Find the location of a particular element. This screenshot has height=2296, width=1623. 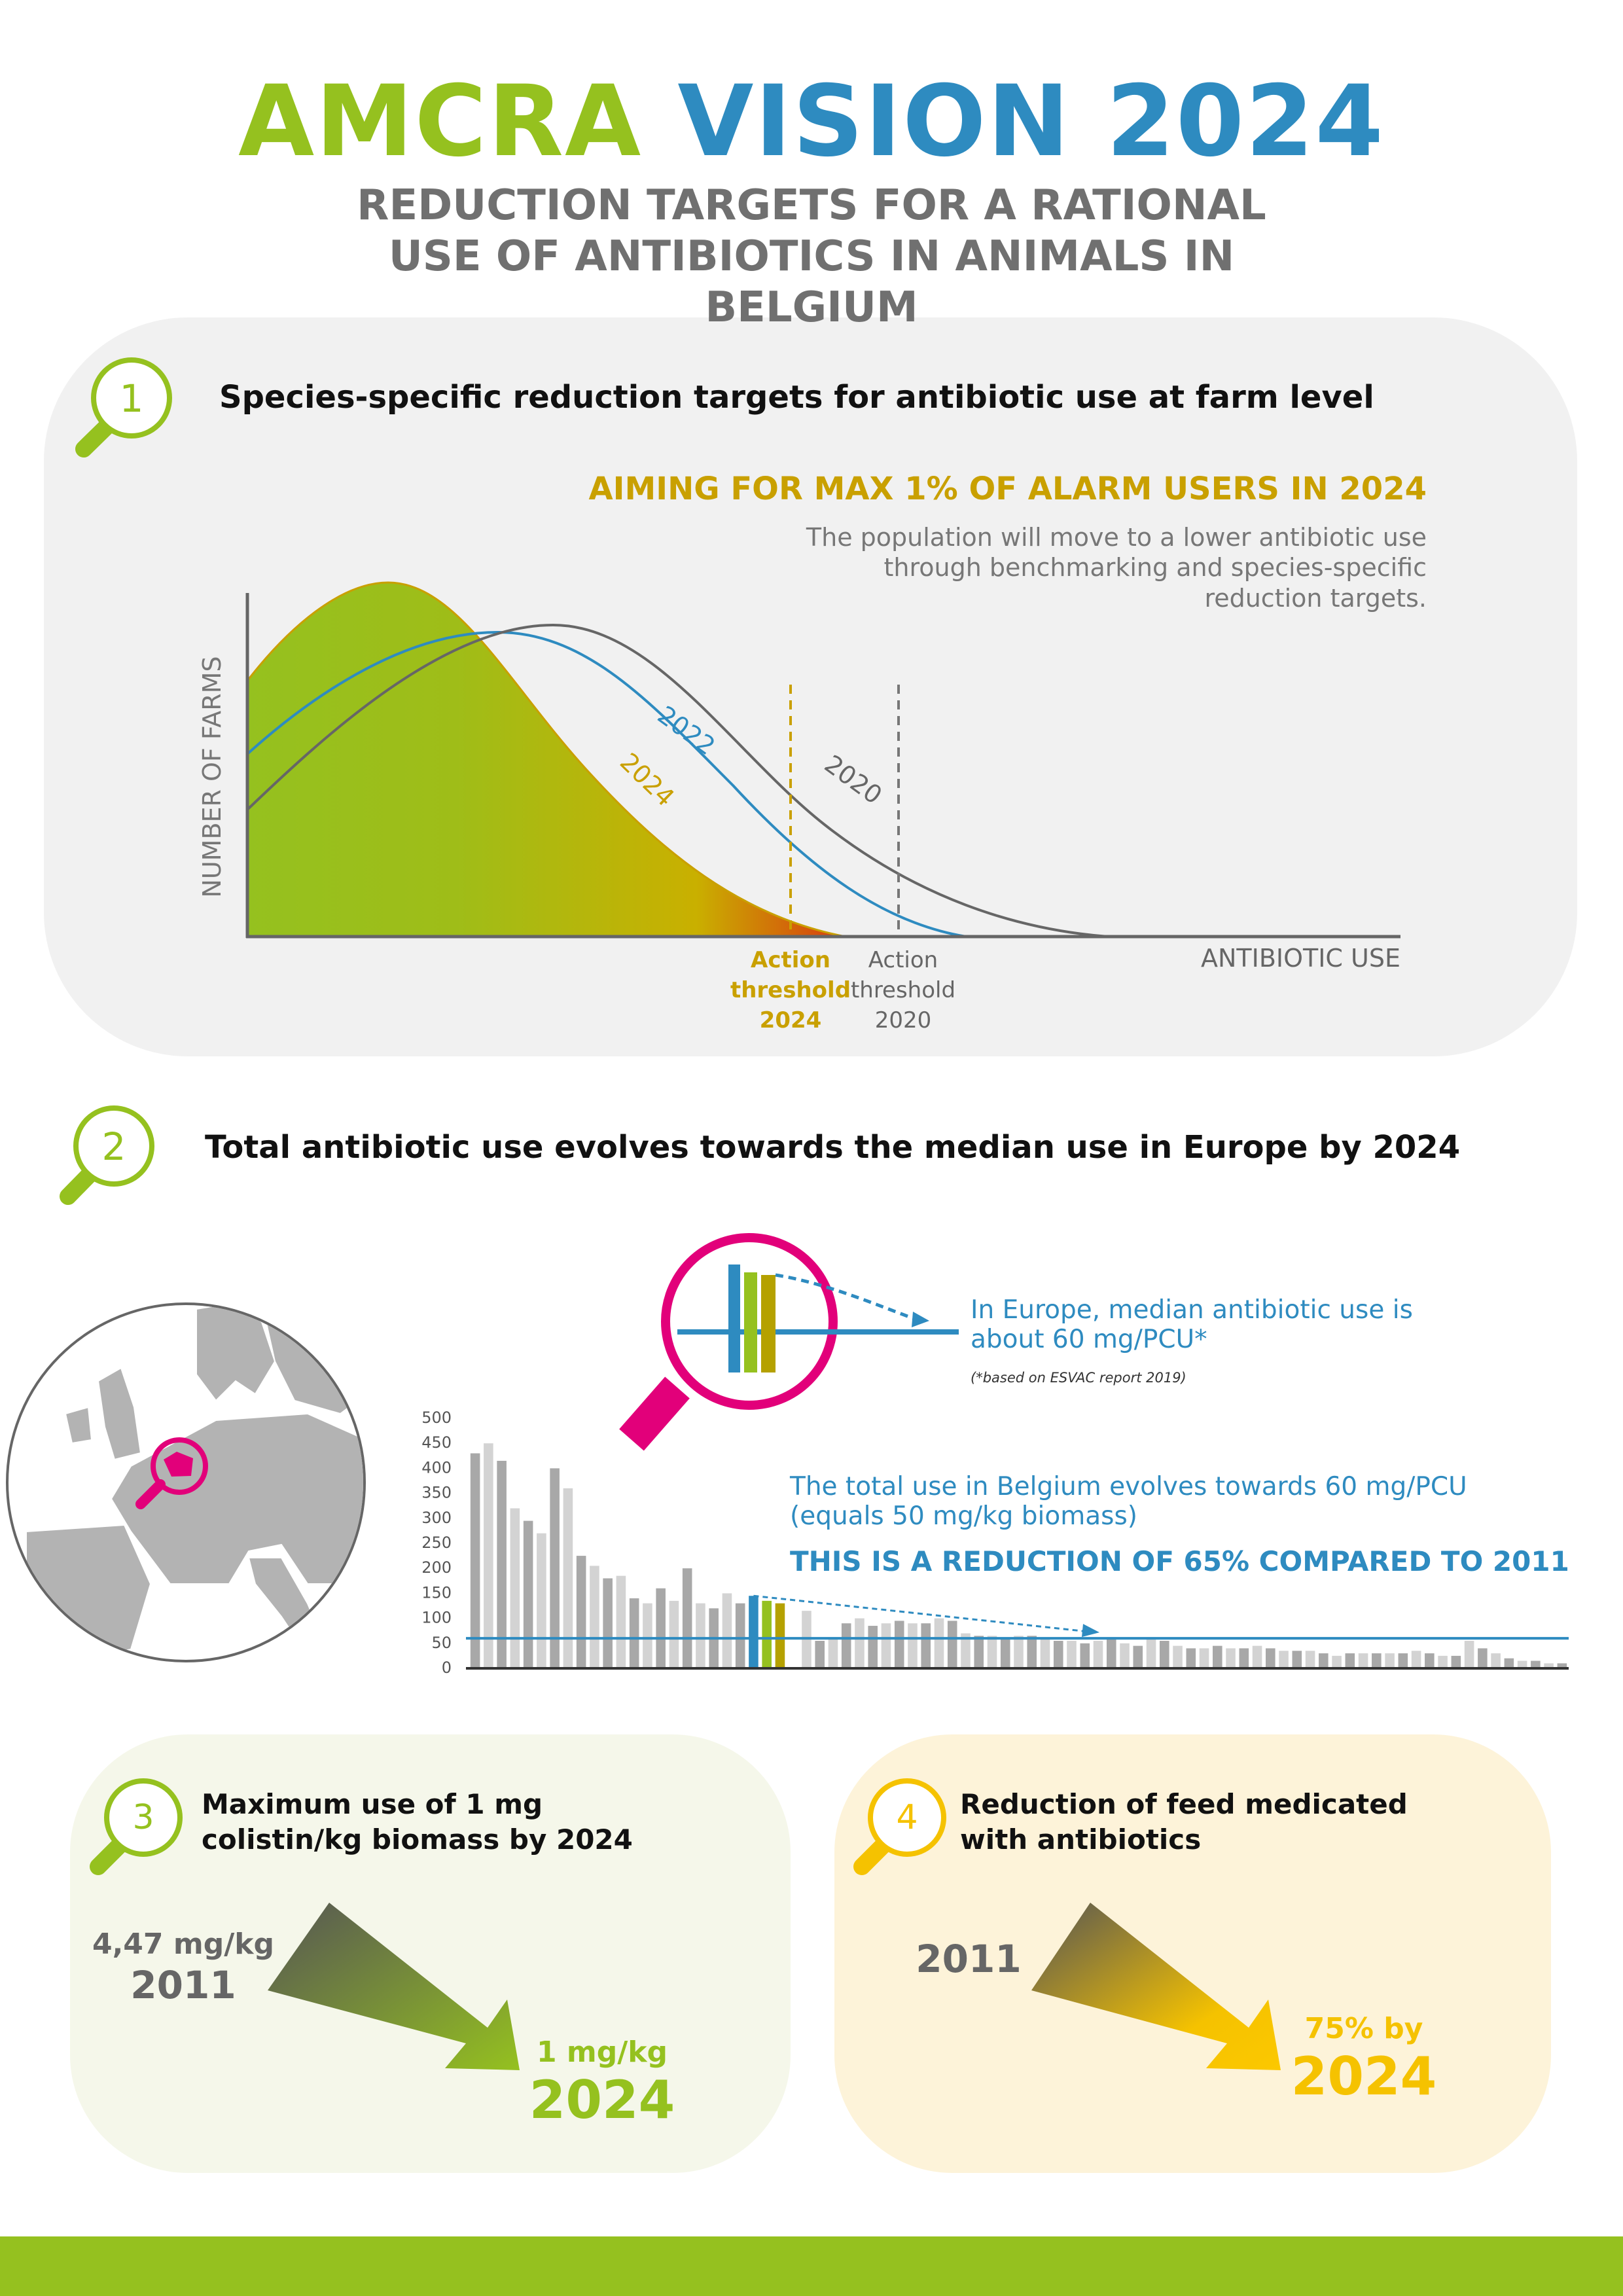

magnifier is located at coordinates (789, 1342).